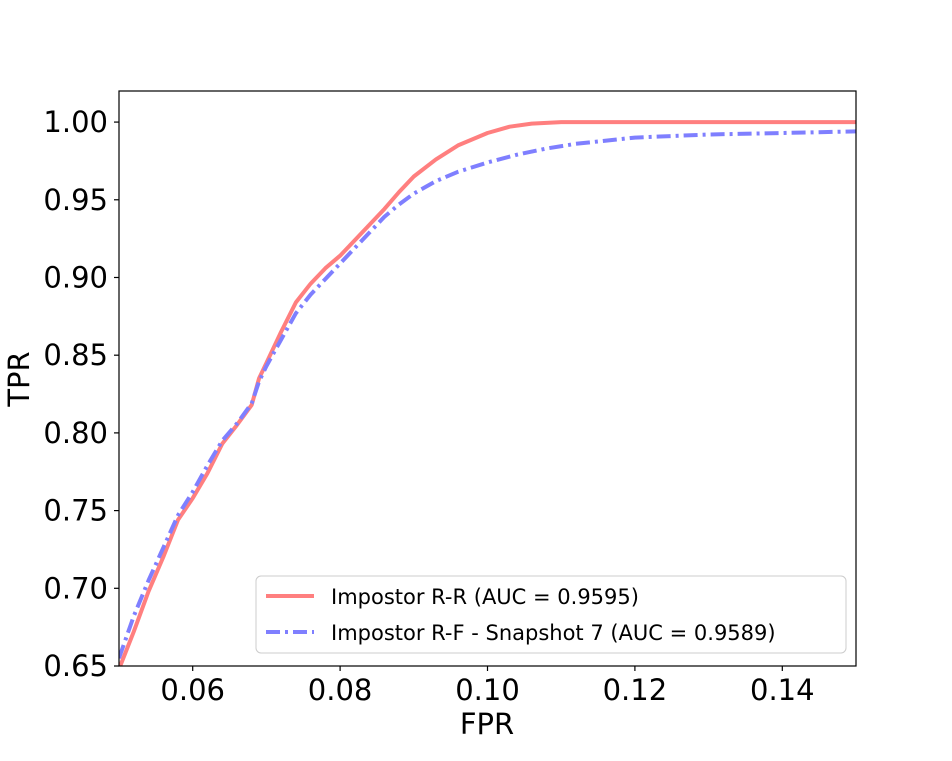  Describe the element at coordinates (487, 724) in the screenshot. I see `x-axis-label: FPR` at that location.